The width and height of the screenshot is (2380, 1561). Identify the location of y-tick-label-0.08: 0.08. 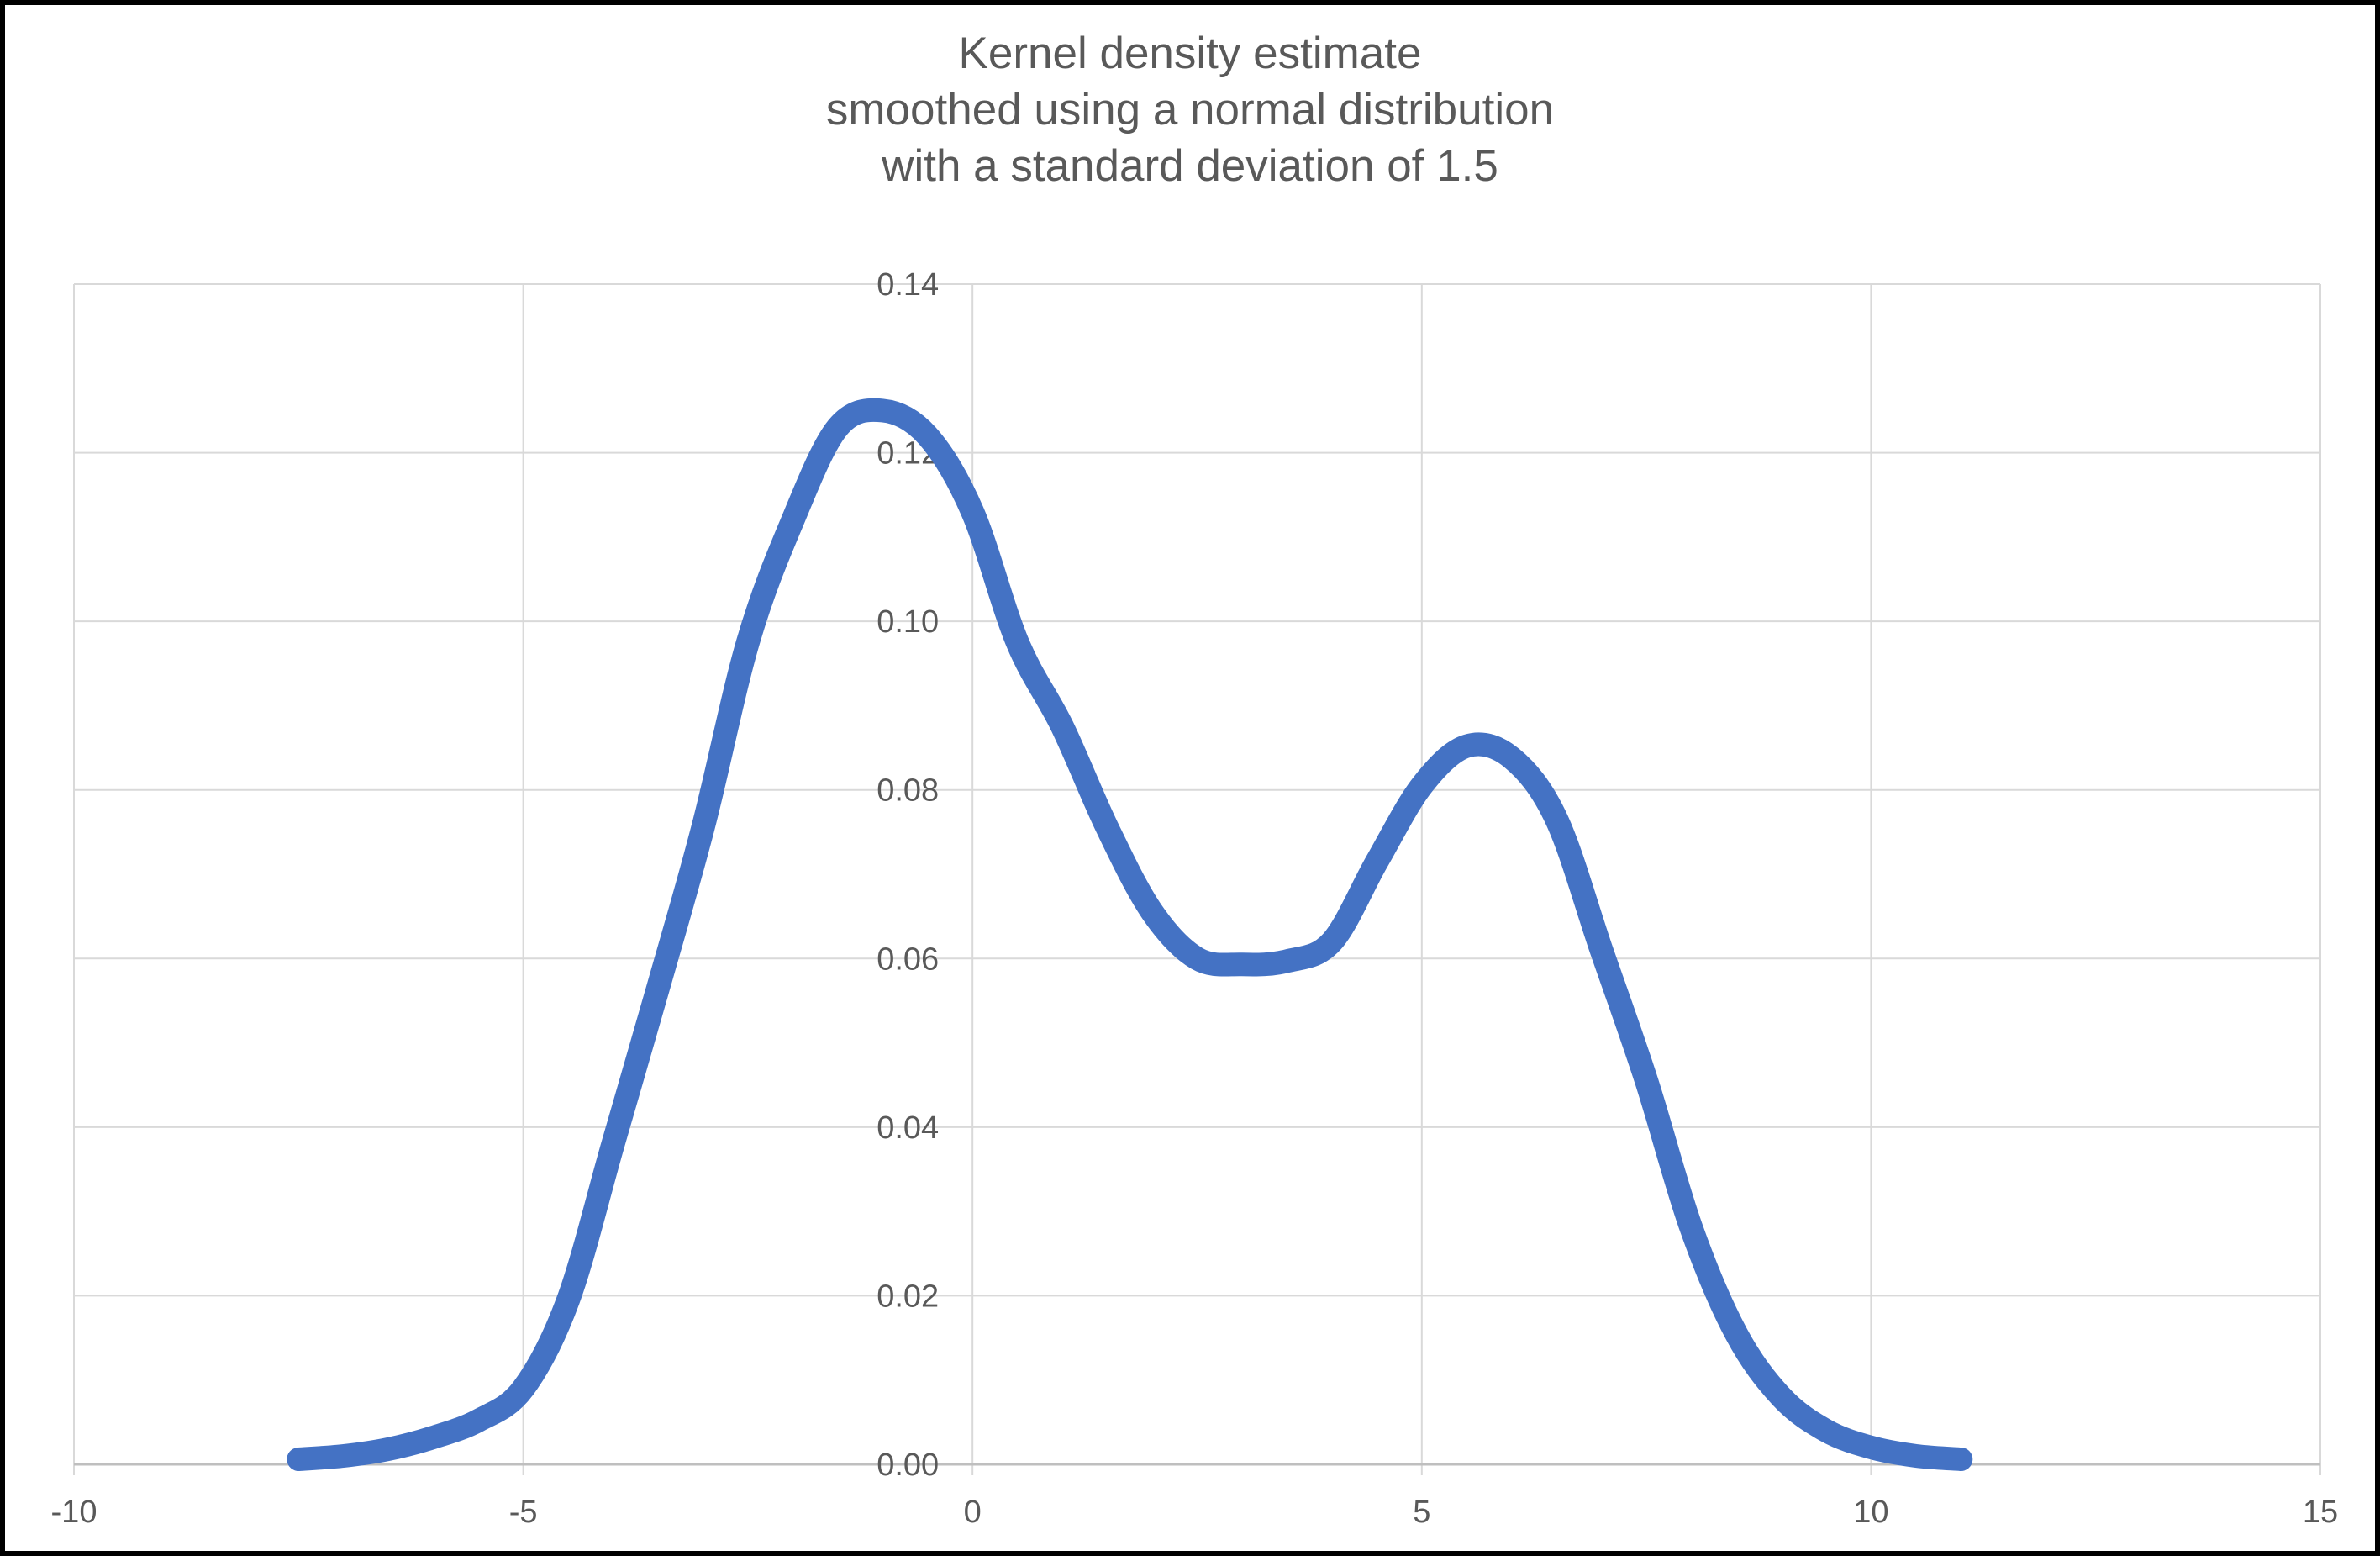
(908, 791).